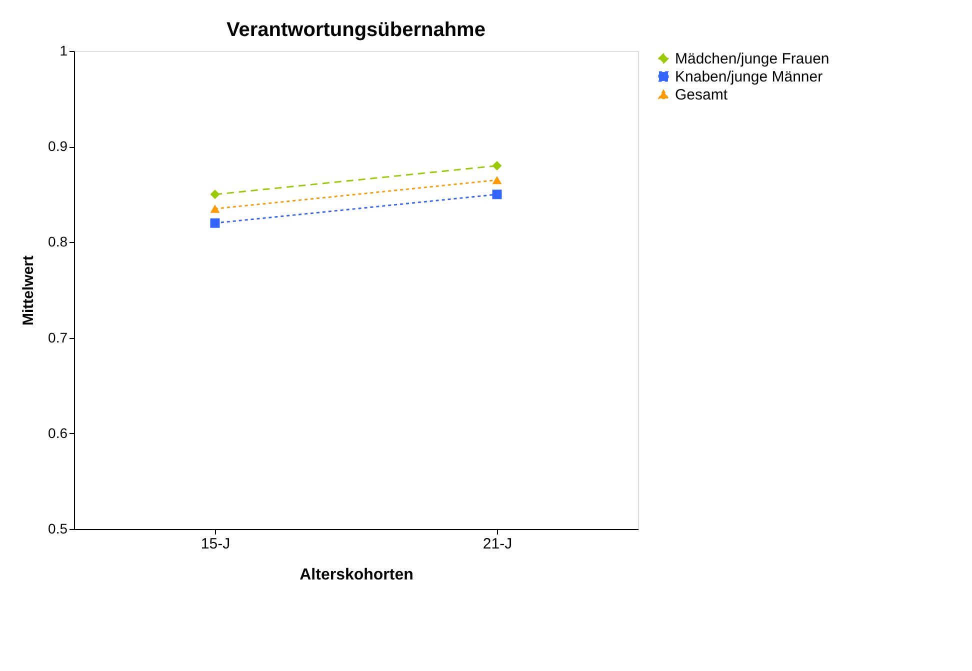  I want to click on y-tick-label: 0.7, so click(58, 337).